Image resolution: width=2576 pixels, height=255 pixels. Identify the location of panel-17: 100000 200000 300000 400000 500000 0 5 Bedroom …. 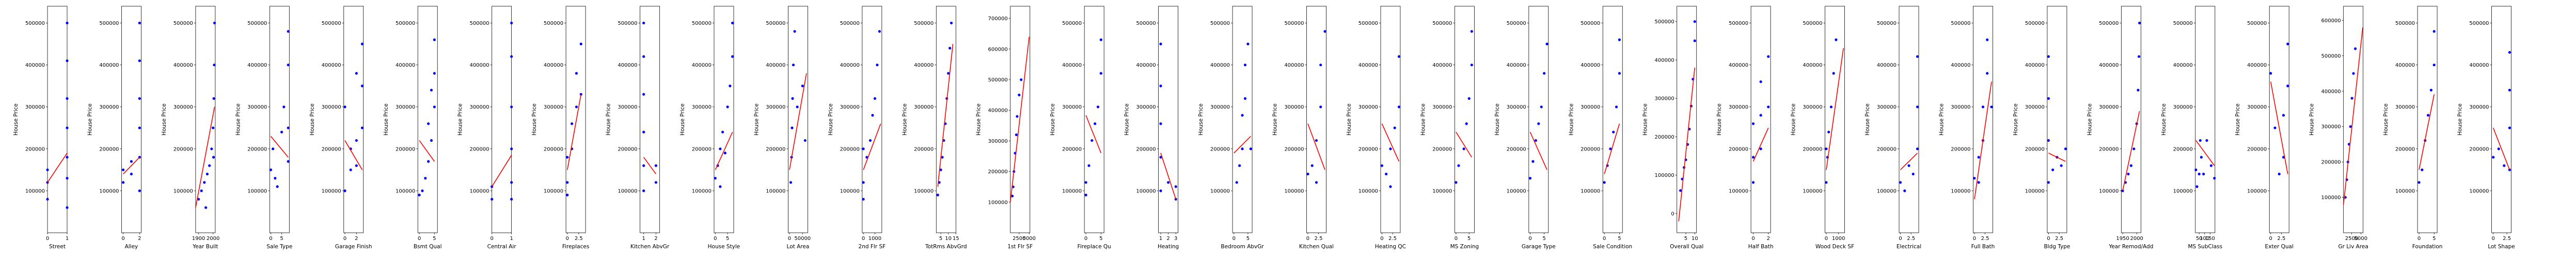
(1231, 128).